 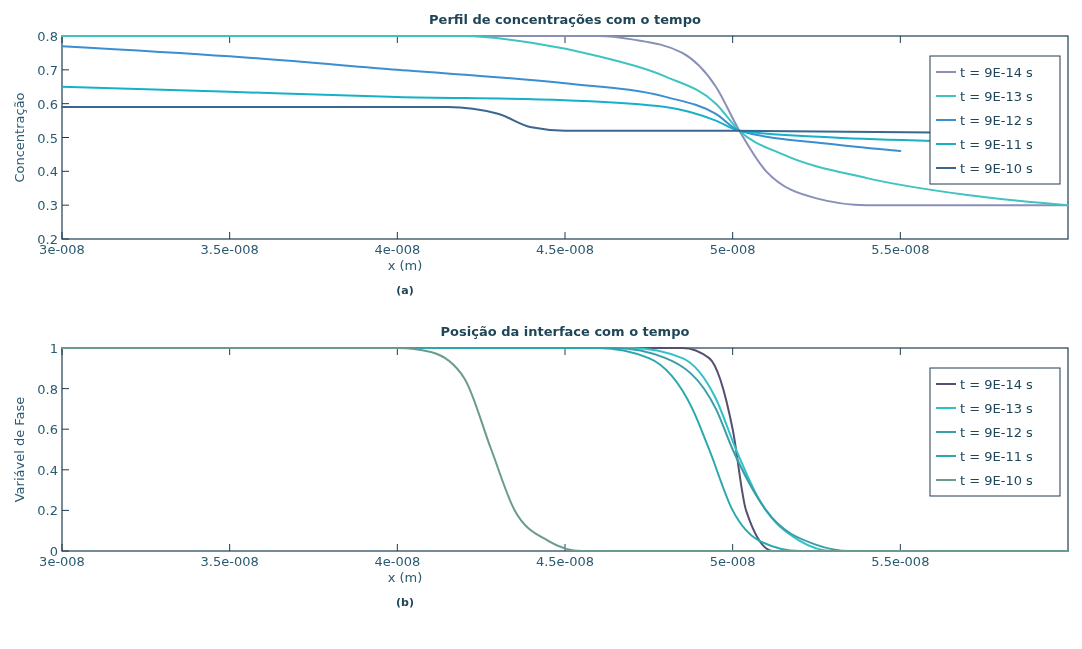 I want to click on y-axis-title: Variável de Fase, so click(x=19, y=449).